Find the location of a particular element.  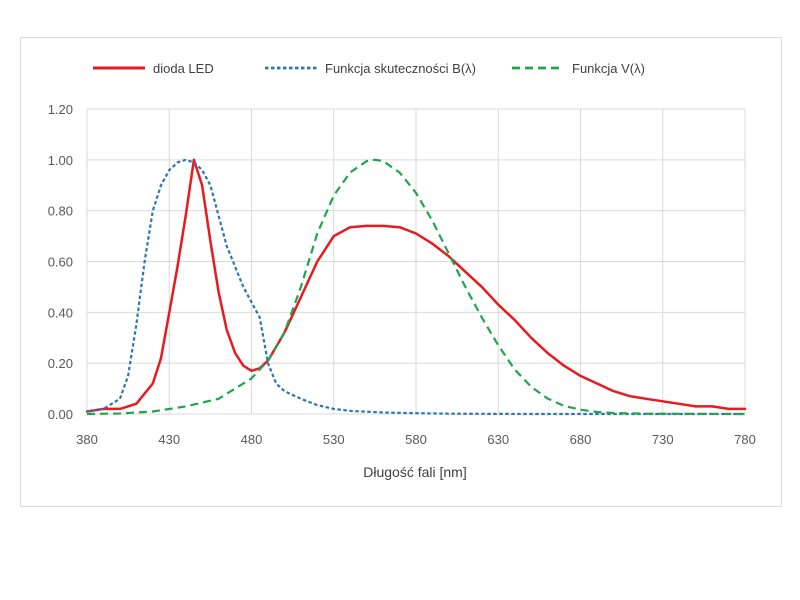

x-tick-label: 630 is located at coordinates (498, 439).